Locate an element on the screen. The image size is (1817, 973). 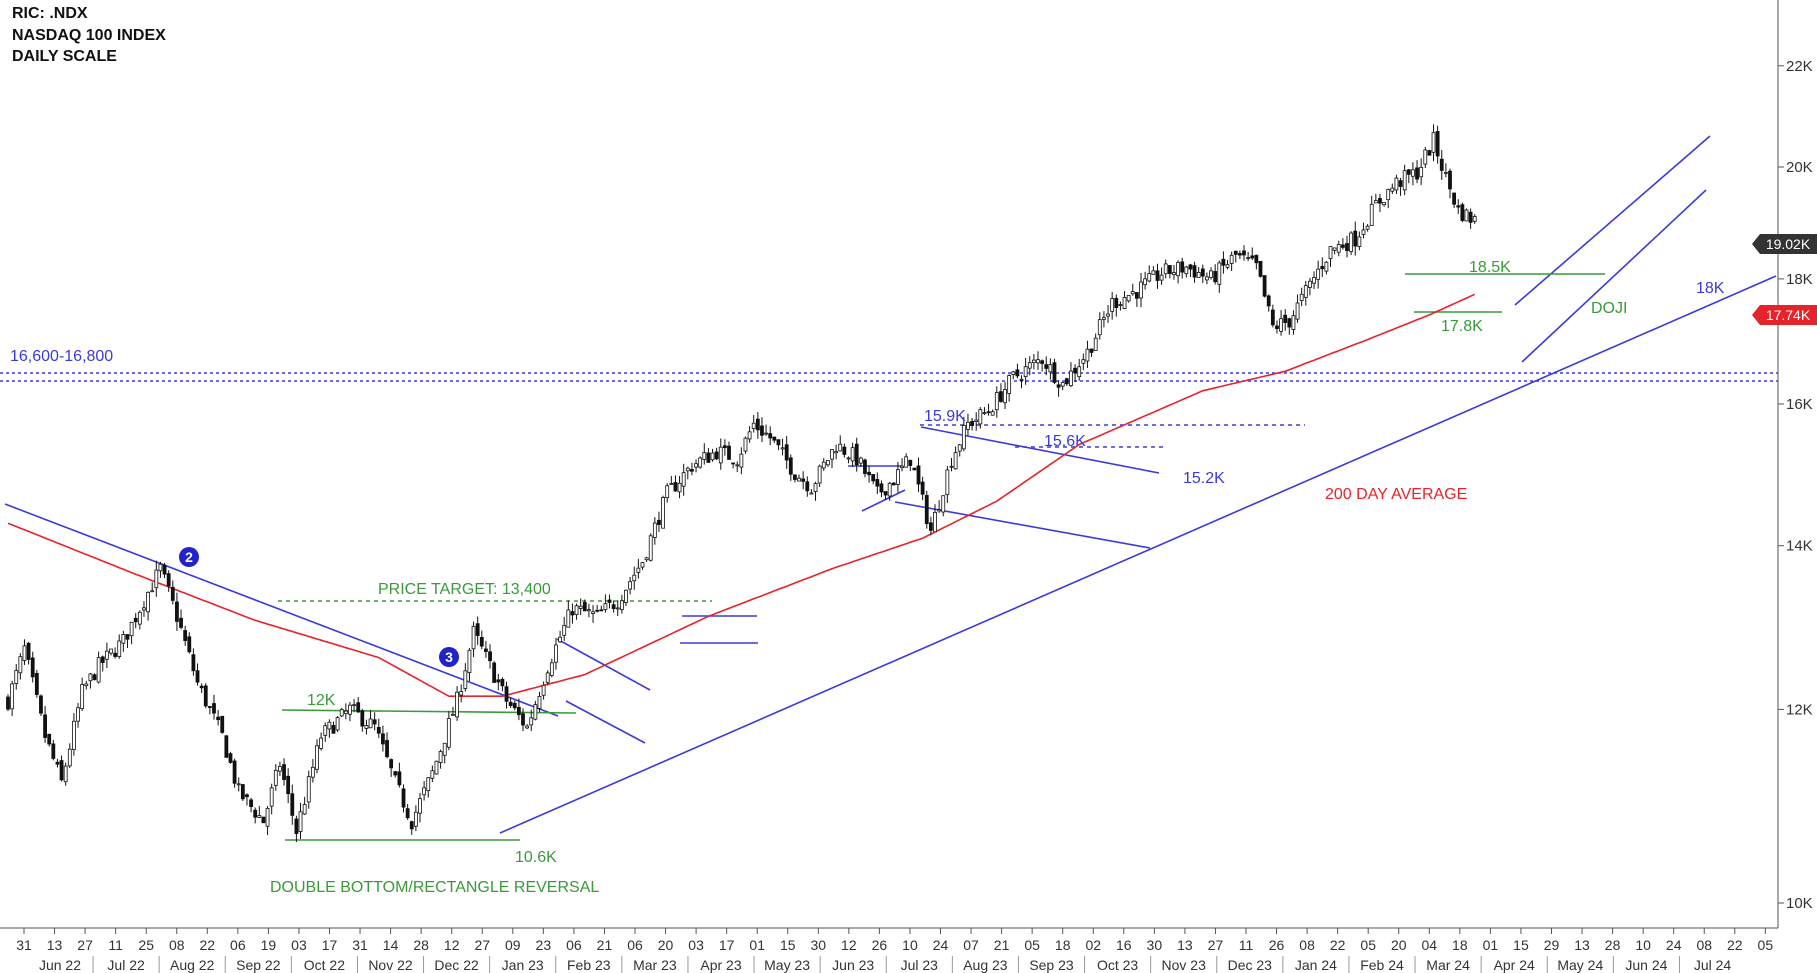
x-day-label: 05 is located at coordinates (1368, 945).